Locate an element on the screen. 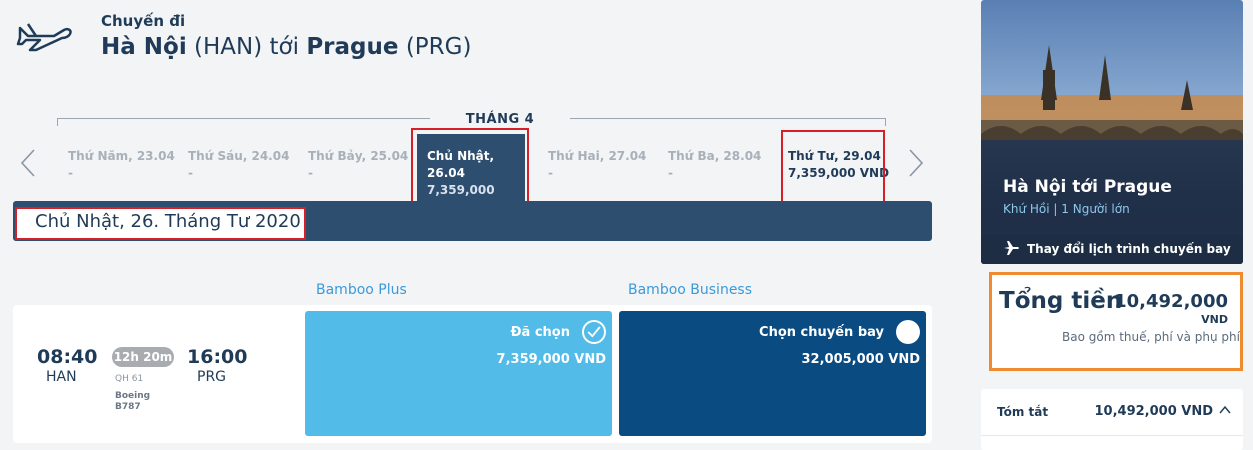 The height and width of the screenshot is (450, 1253). change-itinerary-button: Thay đổi lịch trình chuyến bay is located at coordinates (1112, 249).